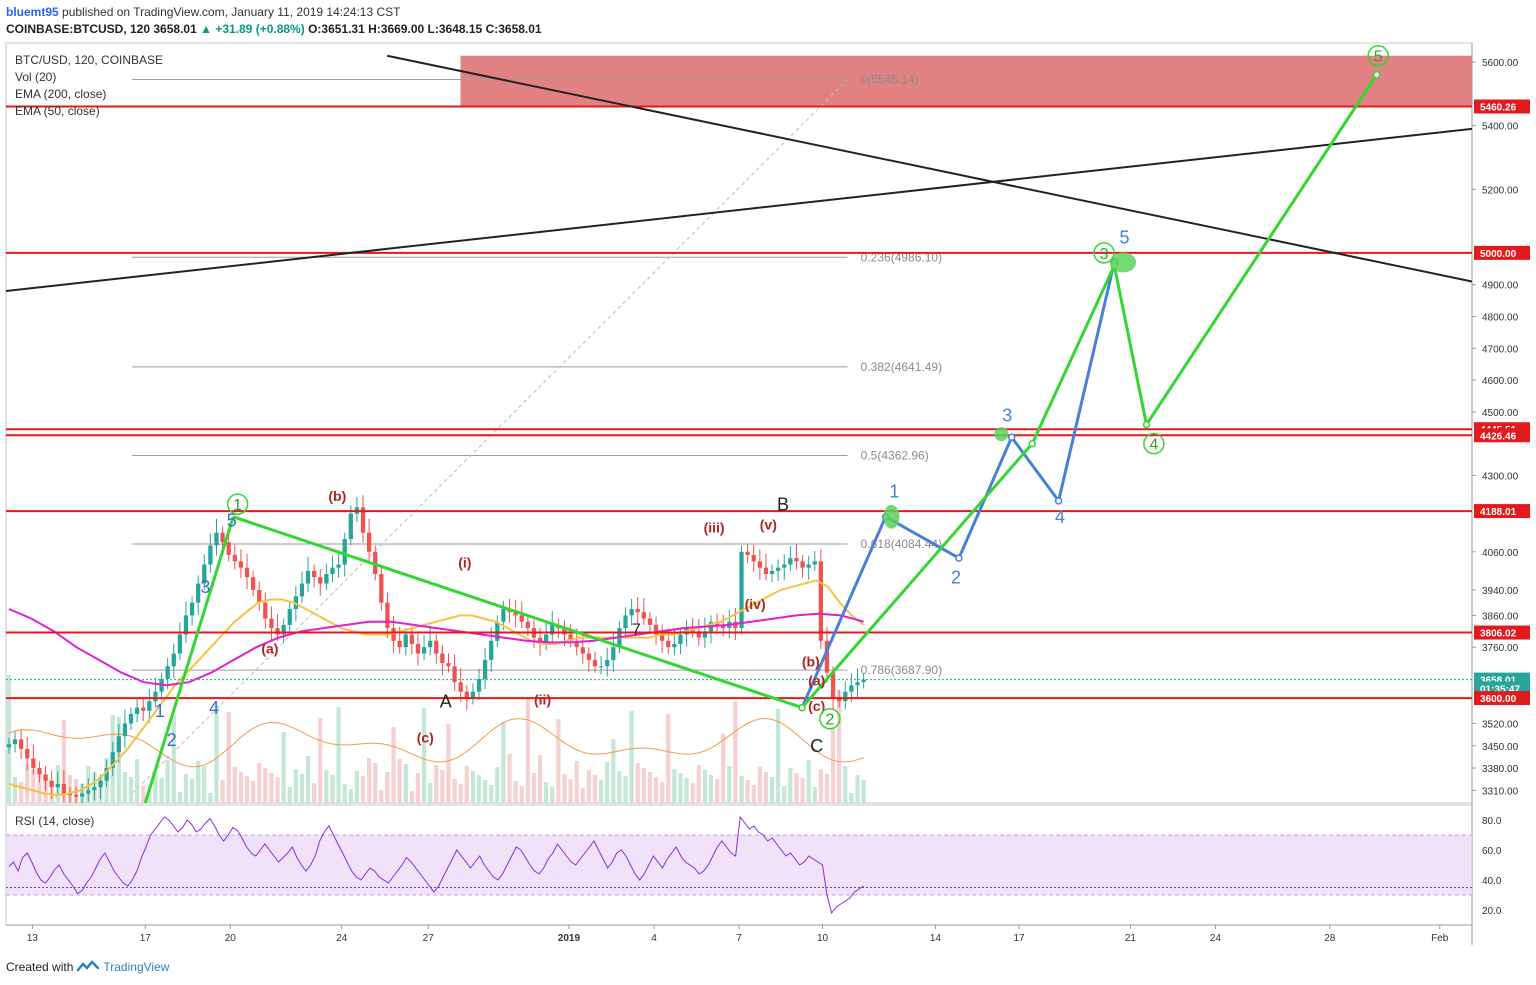 The width and height of the screenshot is (1536, 985). What do you see at coordinates (1125, 237) in the screenshot?
I see `projection-wave-label: 5` at bounding box center [1125, 237].